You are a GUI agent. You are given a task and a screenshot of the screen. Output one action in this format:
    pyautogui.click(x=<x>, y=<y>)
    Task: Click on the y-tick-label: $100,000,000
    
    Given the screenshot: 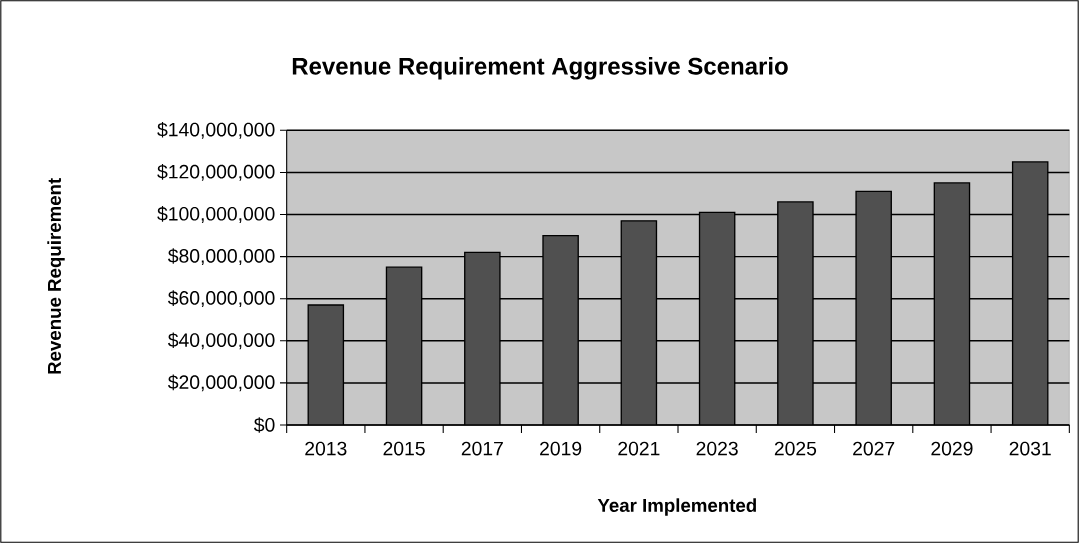 What is the action you would take?
    pyautogui.click(x=216, y=214)
    